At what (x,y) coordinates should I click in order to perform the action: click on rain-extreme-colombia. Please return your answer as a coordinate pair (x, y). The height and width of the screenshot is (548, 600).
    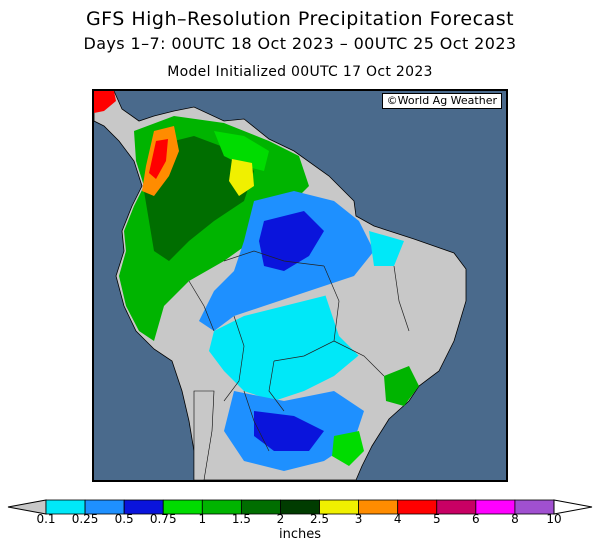
    Looking at the image, I should click on (158, 159).